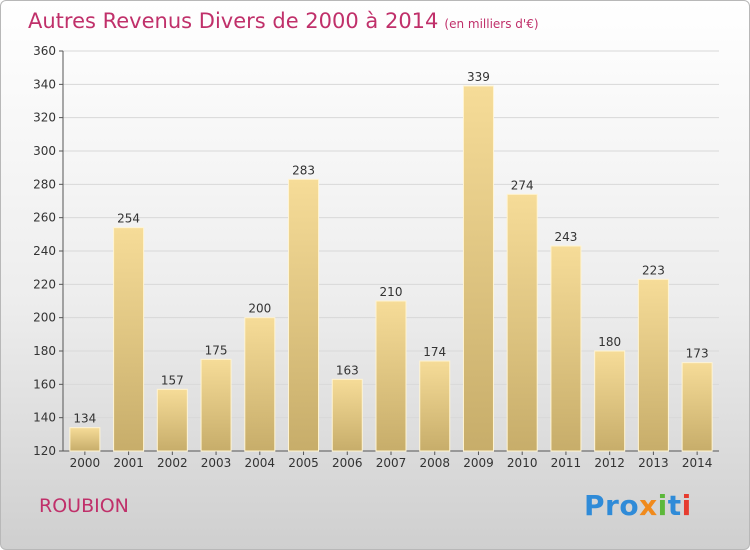  Describe the element at coordinates (44, 118) in the screenshot. I see `y-tick-label: 320` at that location.